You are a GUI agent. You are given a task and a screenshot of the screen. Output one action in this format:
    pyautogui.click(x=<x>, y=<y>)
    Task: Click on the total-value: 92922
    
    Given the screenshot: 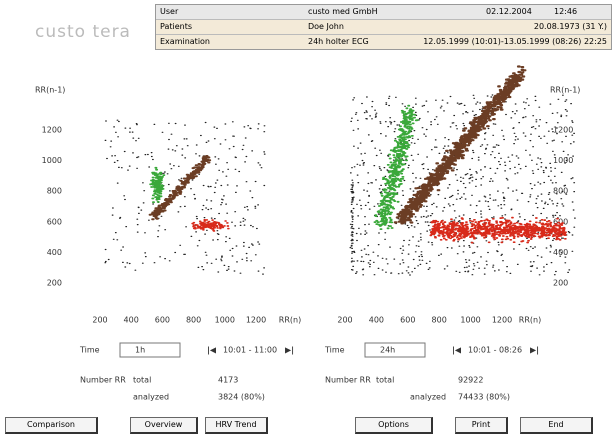 What is the action you would take?
    pyautogui.click(x=470, y=380)
    